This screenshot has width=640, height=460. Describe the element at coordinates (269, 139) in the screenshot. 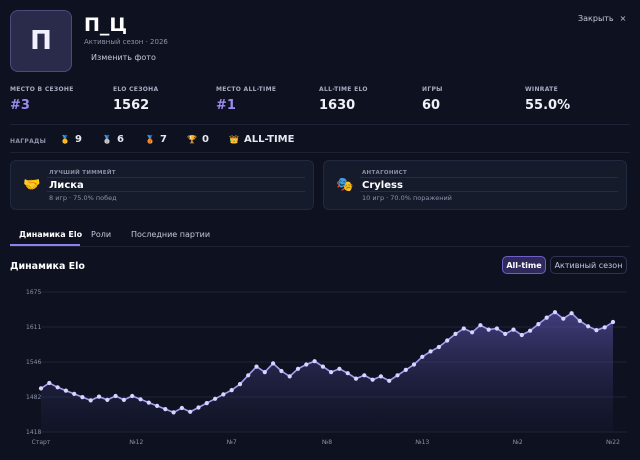

I see `award-alltime-label: ALL-TIME` at that location.